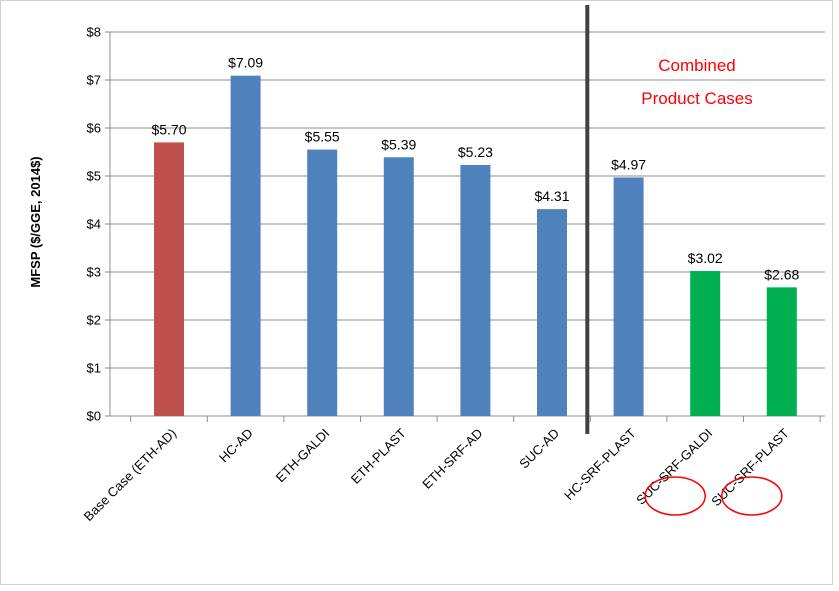  Describe the element at coordinates (94, 320) in the screenshot. I see `y-tick-label: $2` at that location.